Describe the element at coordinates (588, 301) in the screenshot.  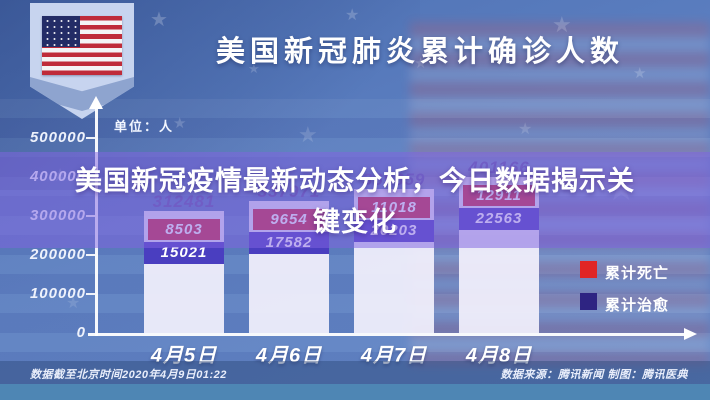
I see `legend-cured-swatch` at that location.